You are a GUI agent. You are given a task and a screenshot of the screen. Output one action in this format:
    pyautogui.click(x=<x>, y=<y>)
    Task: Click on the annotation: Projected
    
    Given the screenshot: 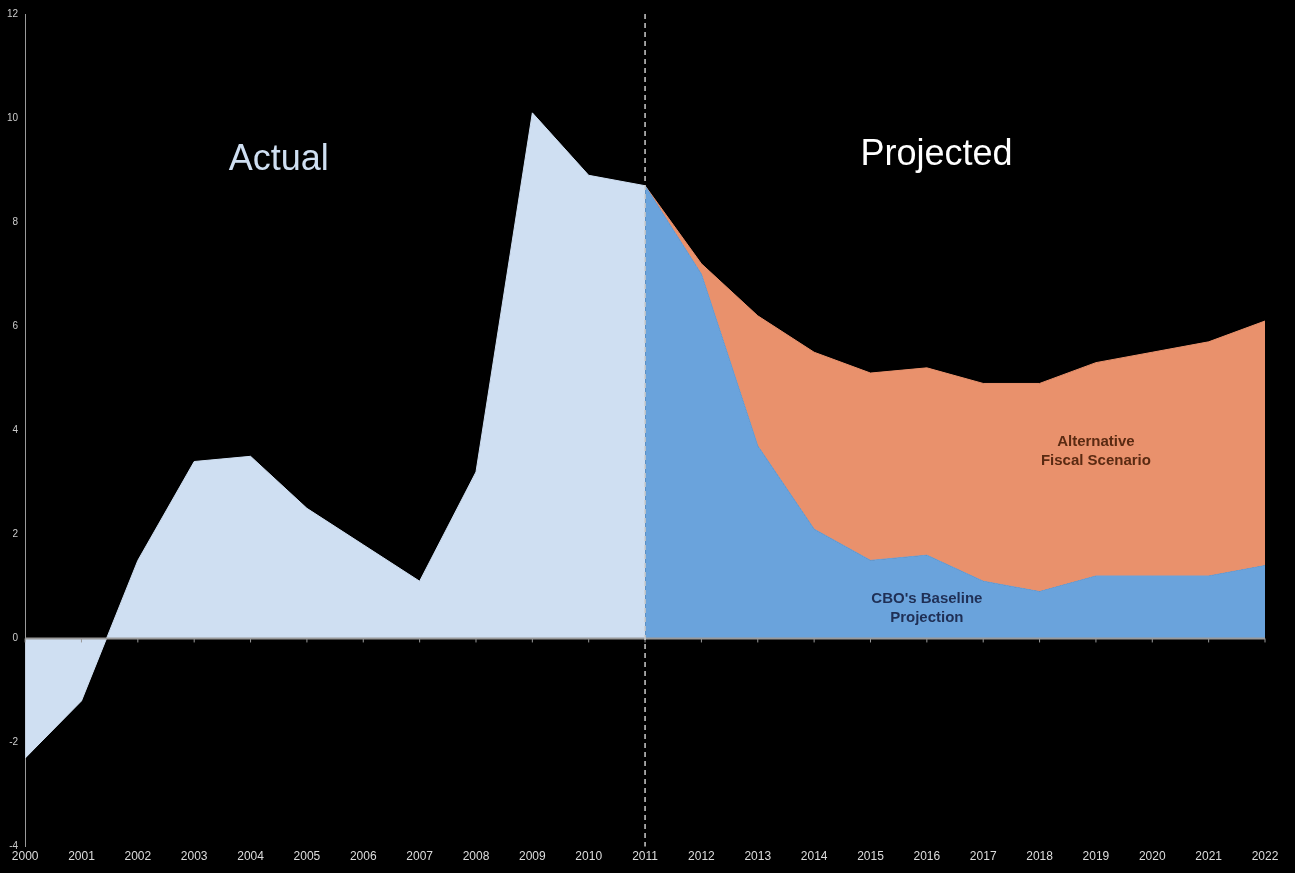 What is the action you would take?
    pyautogui.click(x=936, y=153)
    